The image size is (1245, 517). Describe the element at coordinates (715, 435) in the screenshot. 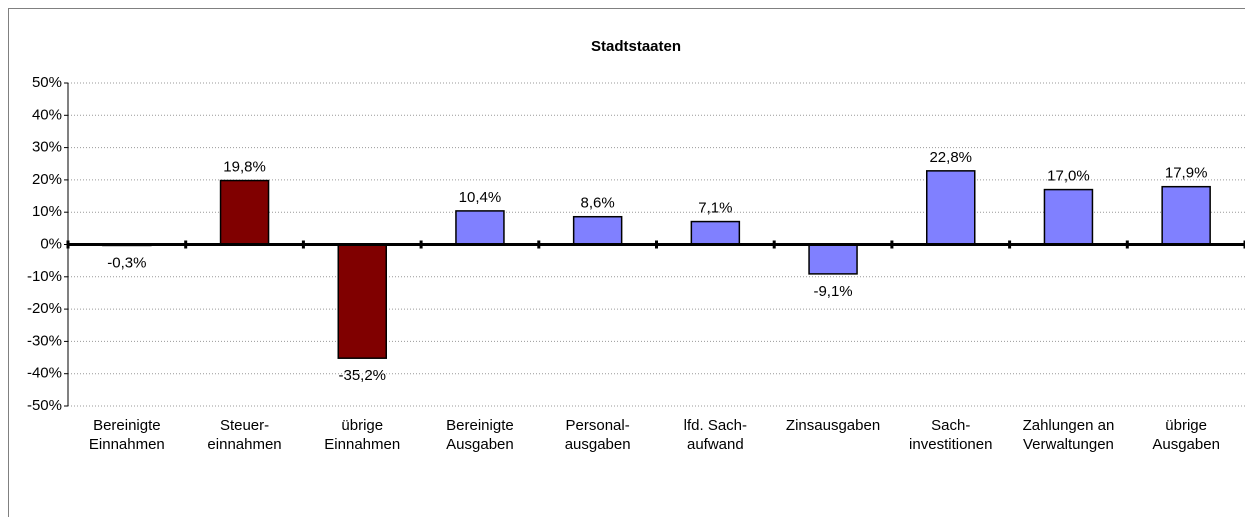

I see `x-tick-label: lfd. Sach- aufwand` at that location.